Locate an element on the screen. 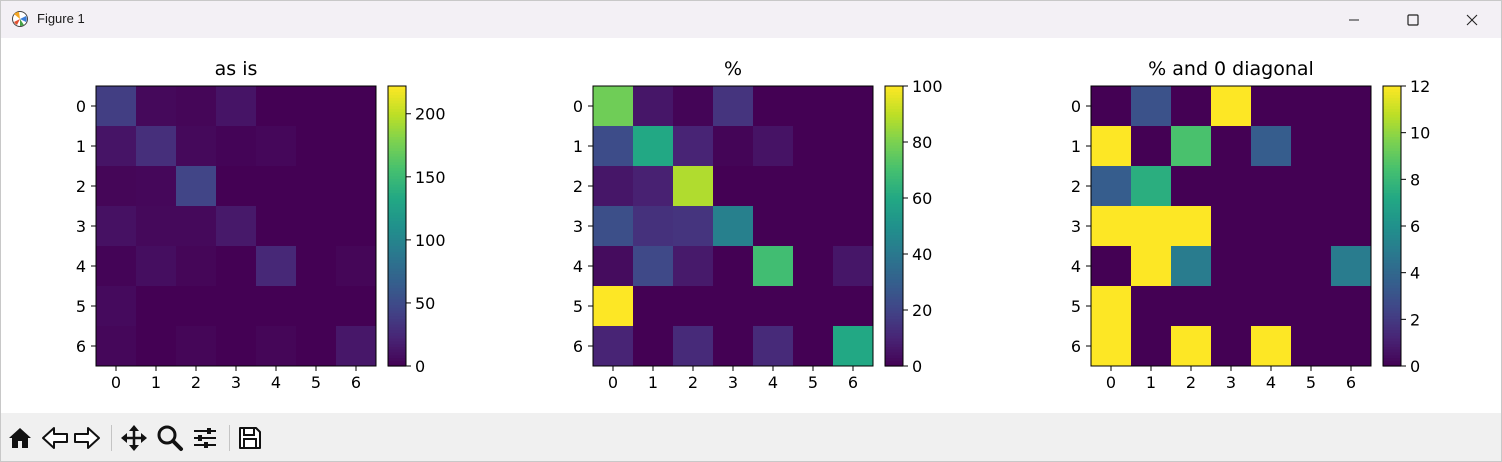  y-tick-label: 2 is located at coordinates (578, 186).